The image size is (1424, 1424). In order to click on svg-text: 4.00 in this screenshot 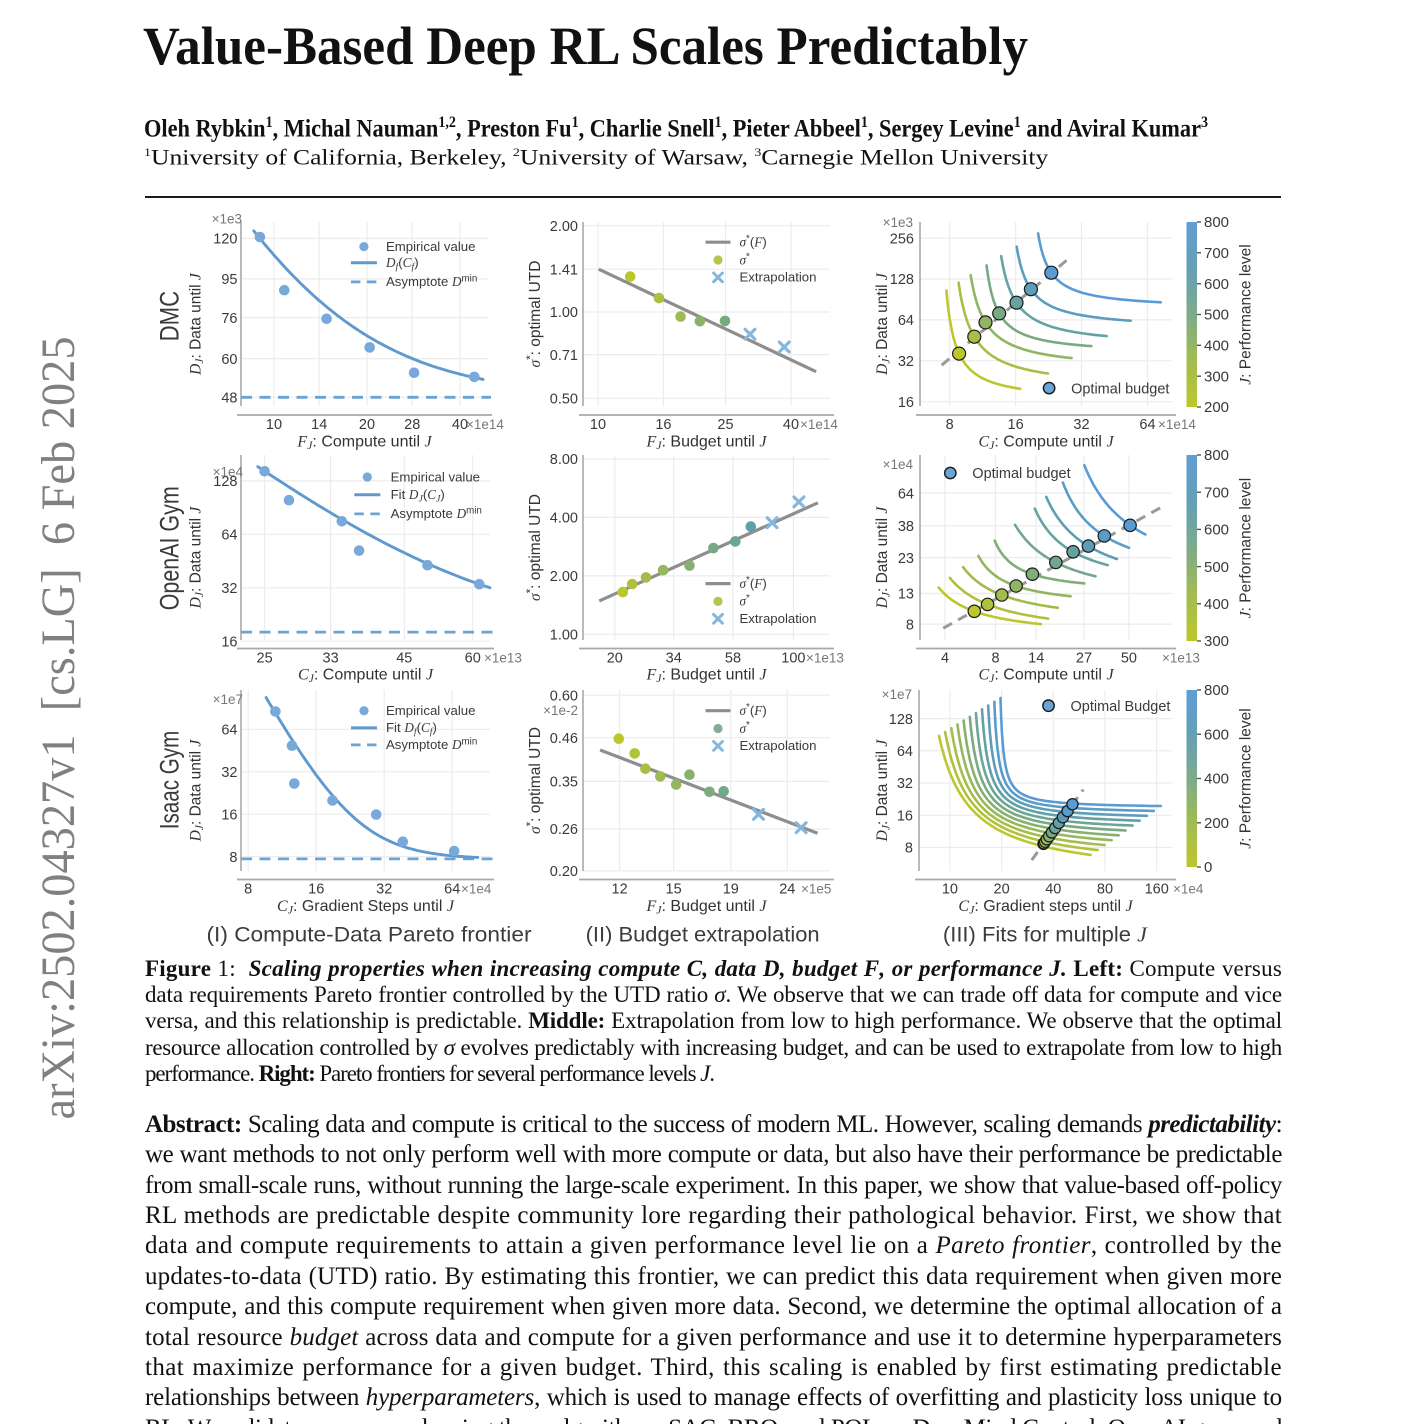, I will do `click(564, 519)`.